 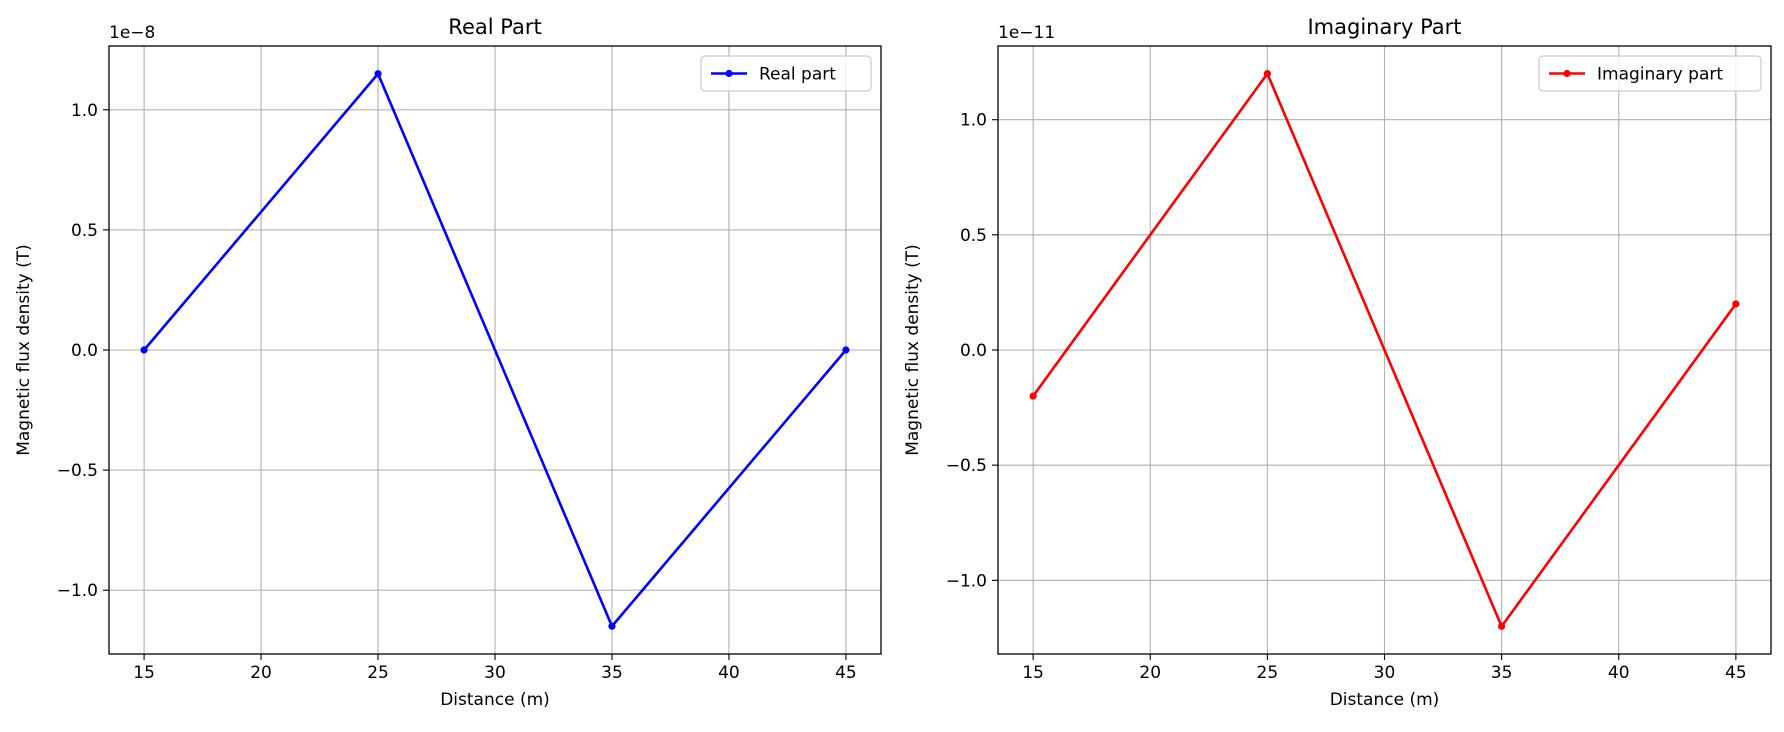 I want to click on legend-label: Imaginary part, so click(x=1660, y=75).